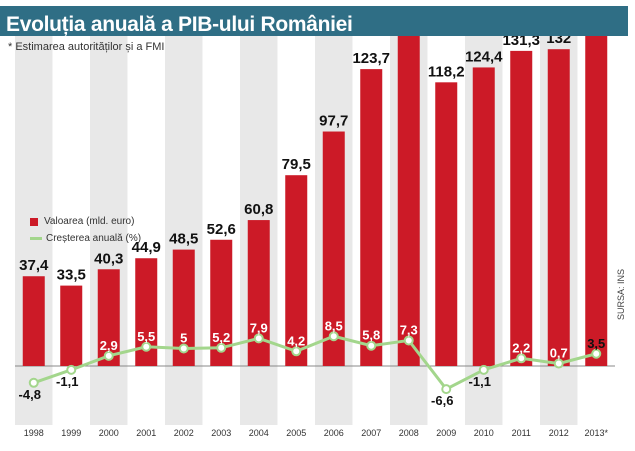  I want to click on category-tick-label: 2003, so click(221, 433).